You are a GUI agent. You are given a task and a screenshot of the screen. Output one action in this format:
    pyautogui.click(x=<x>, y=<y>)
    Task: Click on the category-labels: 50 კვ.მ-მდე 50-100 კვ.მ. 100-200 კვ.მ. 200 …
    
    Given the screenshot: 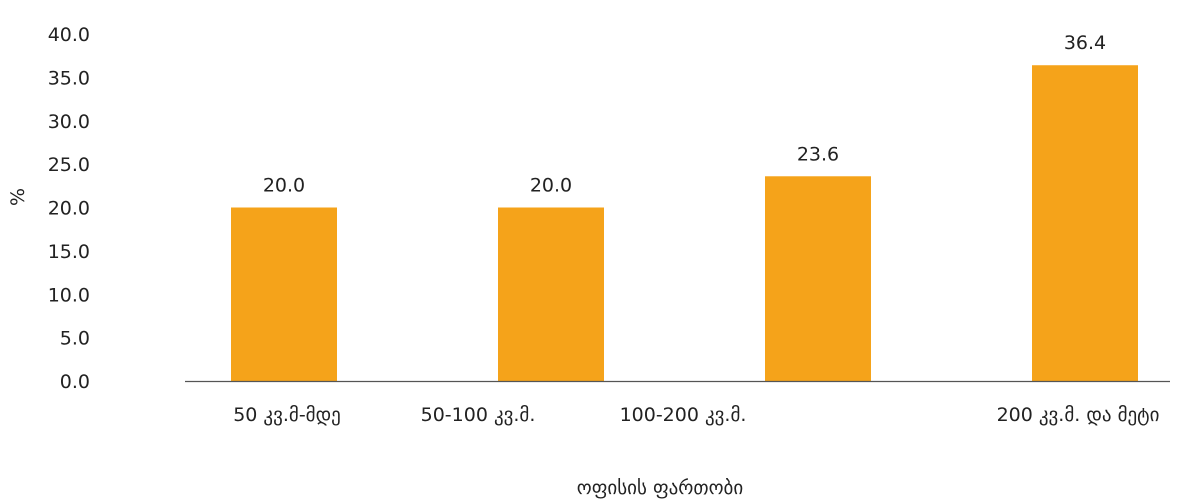 What is the action you would take?
    pyautogui.click(x=696, y=415)
    